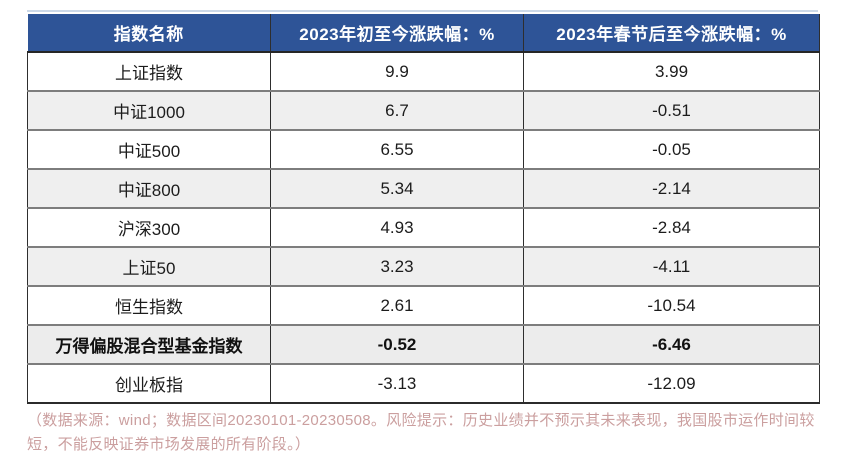  Describe the element at coordinates (149, 188) in the screenshot. I see `index-name-cell: 中证800` at that location.